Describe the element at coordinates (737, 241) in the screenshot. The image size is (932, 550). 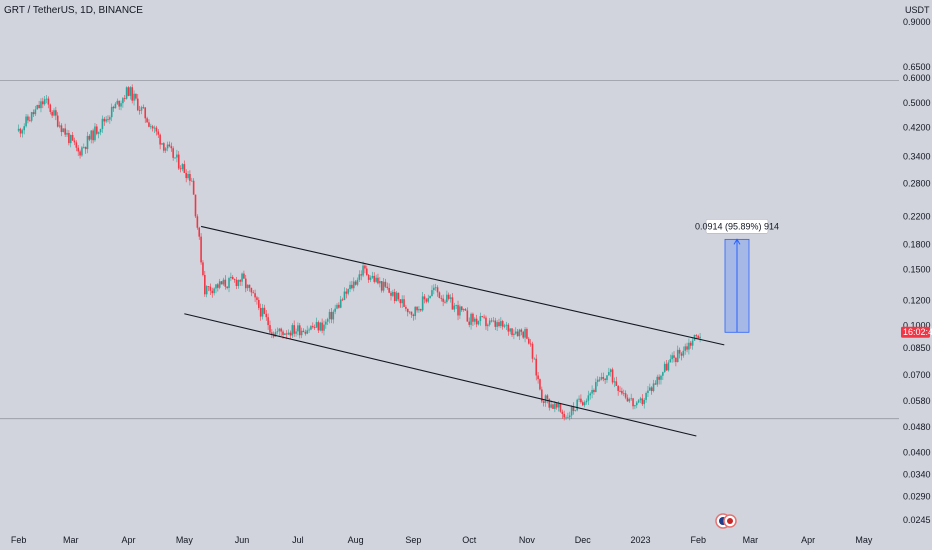
I see `measure-arrow-head` at that location.